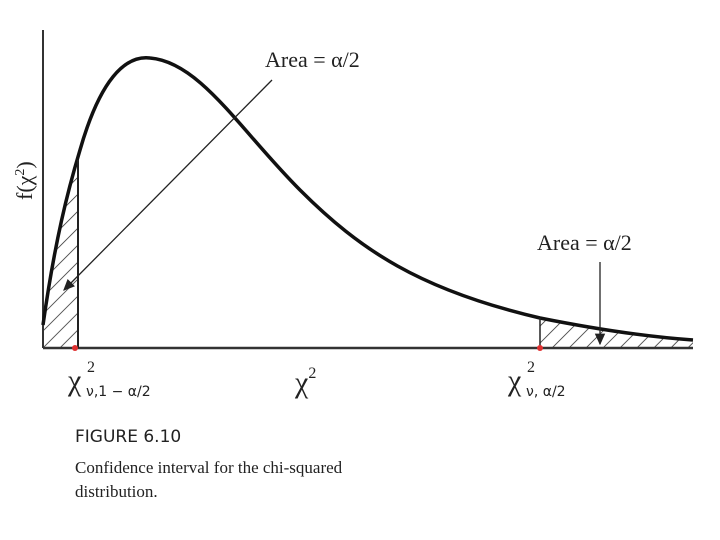 The width and height of the screenshot is (720, 540). What do you see at coordinates (128, 437) in the screenshot?
I see `figure-label: FIGURE 6.10` at bounding box center [128, 437].